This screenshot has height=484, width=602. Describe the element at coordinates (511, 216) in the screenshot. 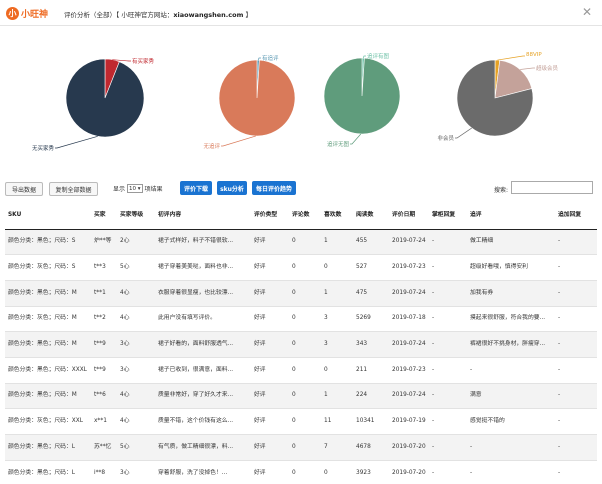

I see `column-header-follow-up: 追评` at that location.